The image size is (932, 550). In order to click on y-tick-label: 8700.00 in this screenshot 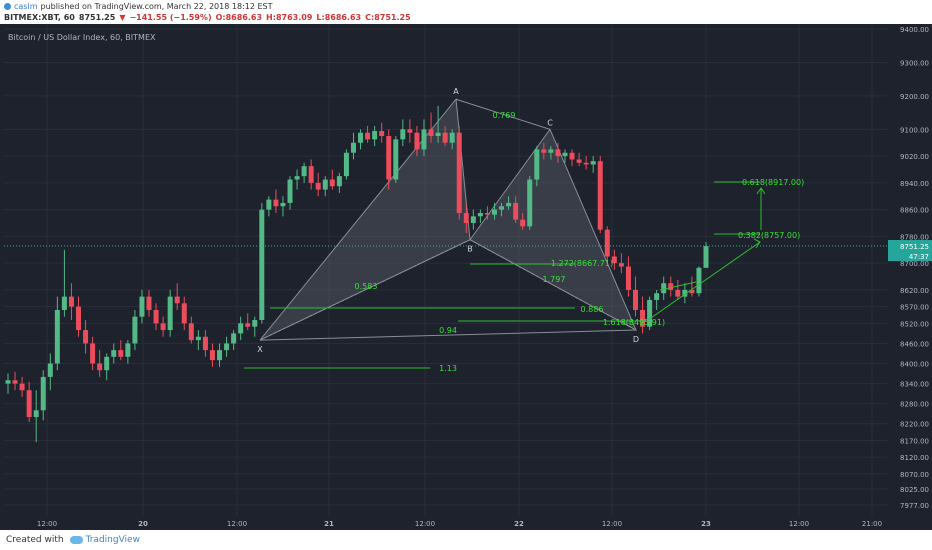, I will do `click(914, 264)`.